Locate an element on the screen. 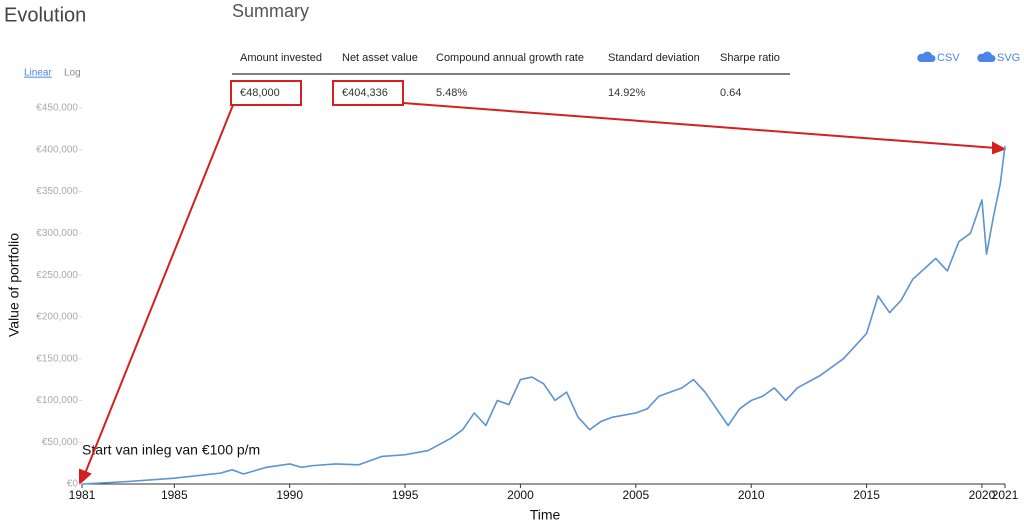 The width and height of the screenshot is (1024, 528). y-tick-label: €250,000 is located at coordinates (57, 275).